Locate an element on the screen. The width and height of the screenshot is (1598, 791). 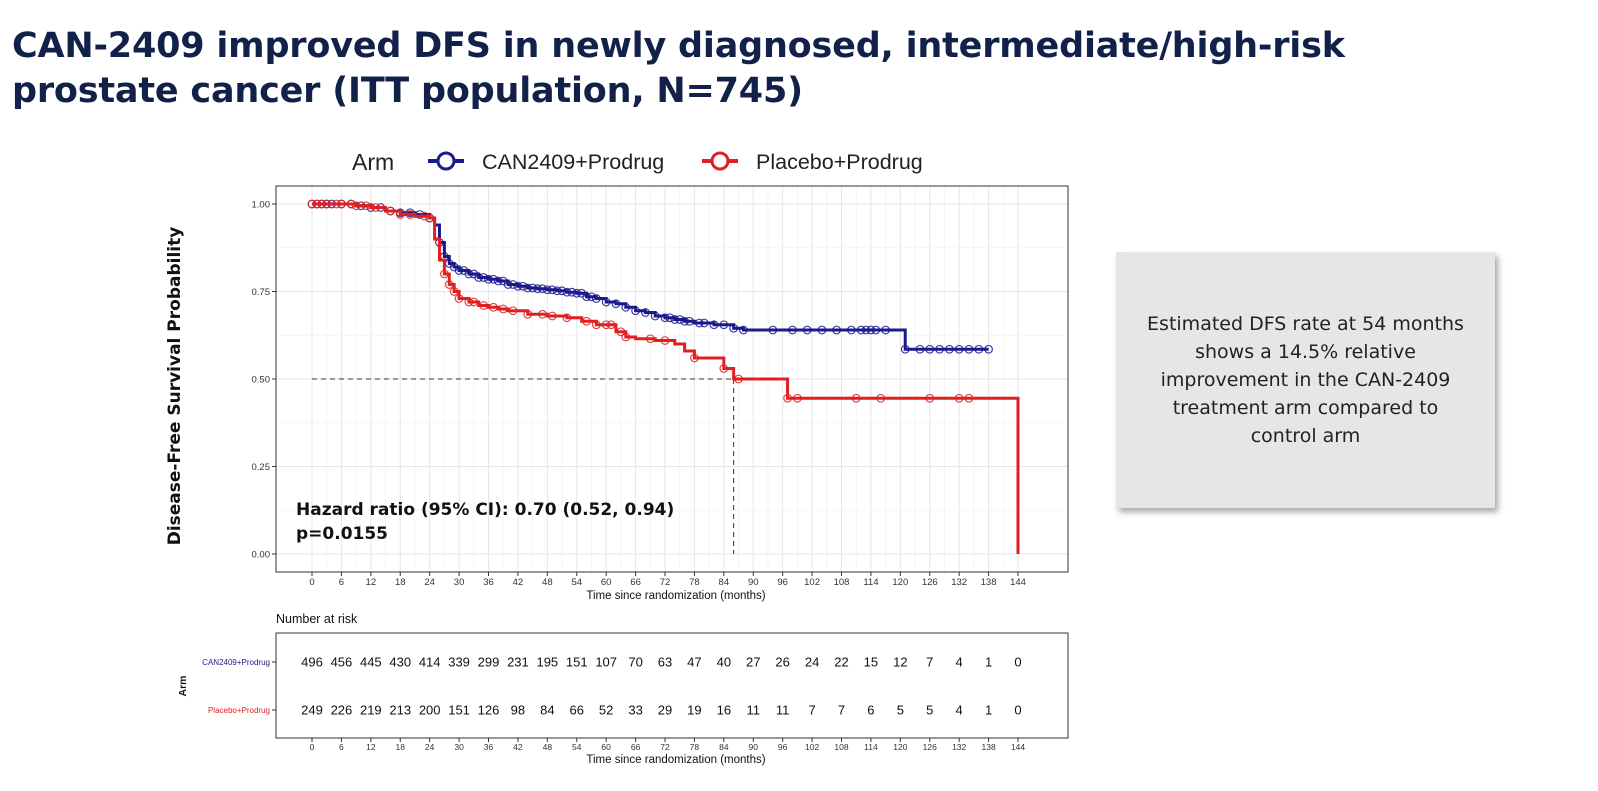
risk-x-tick-label: 48 is located at coordinates (548, 747).